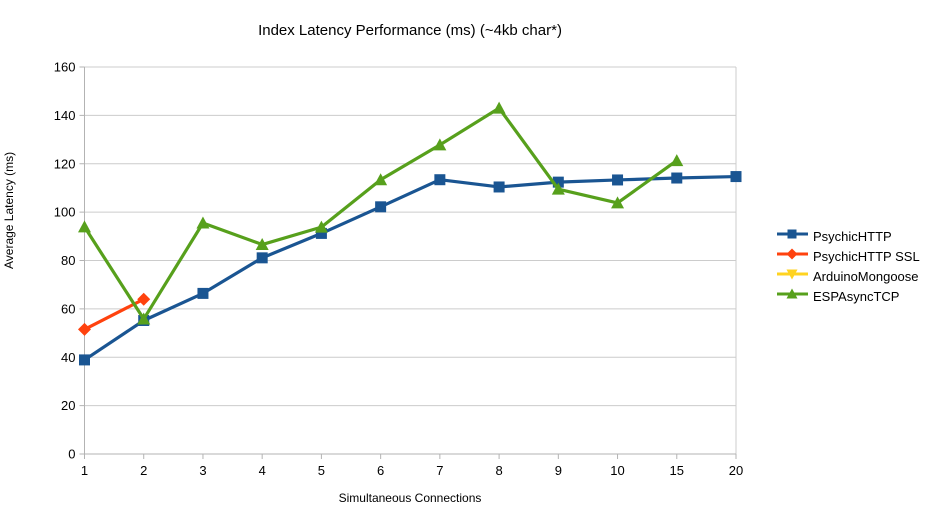 This screenshot has width=943, height=530. I want to click on y-tick-label: 120, so click(65, 163).